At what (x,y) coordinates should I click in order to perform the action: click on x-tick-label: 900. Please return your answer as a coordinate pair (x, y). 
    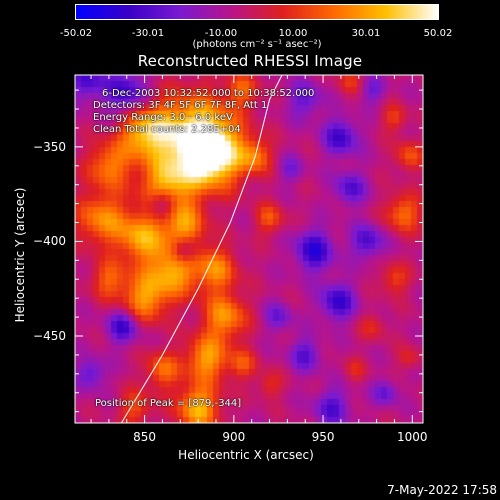
    Looking at the image, I should click on (234, 437).